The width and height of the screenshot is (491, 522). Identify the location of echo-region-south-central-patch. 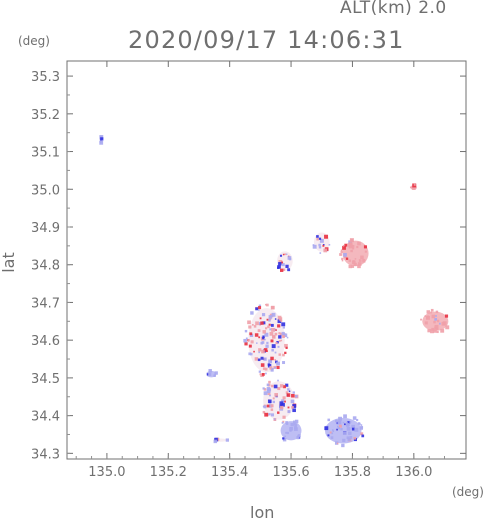
(291, 430).